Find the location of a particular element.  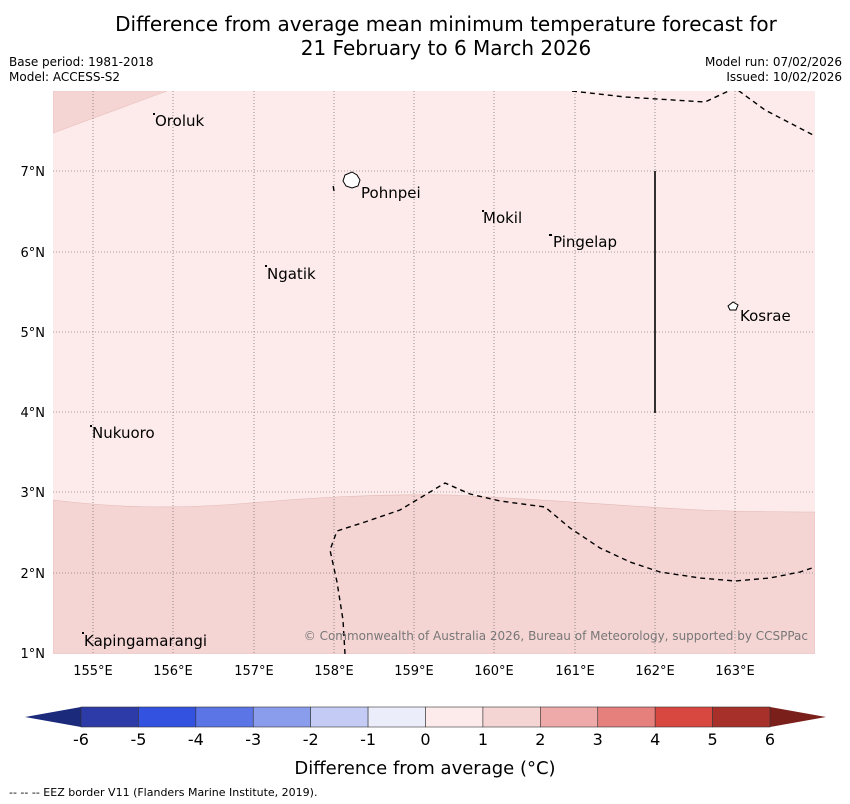

eez-border-south is located at coordinates (572, 568).